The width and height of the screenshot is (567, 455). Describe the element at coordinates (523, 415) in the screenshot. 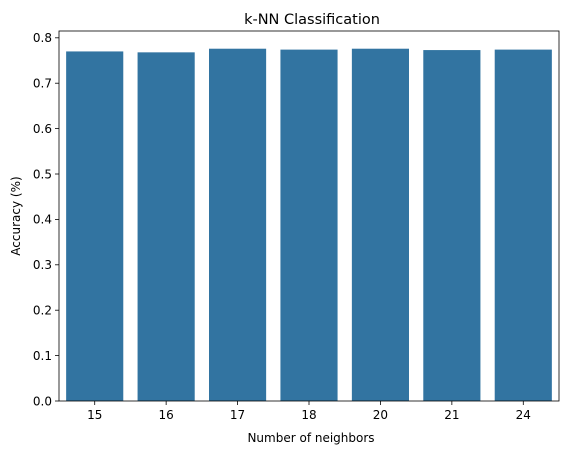

I see `x-tick-label: 24` at that location.